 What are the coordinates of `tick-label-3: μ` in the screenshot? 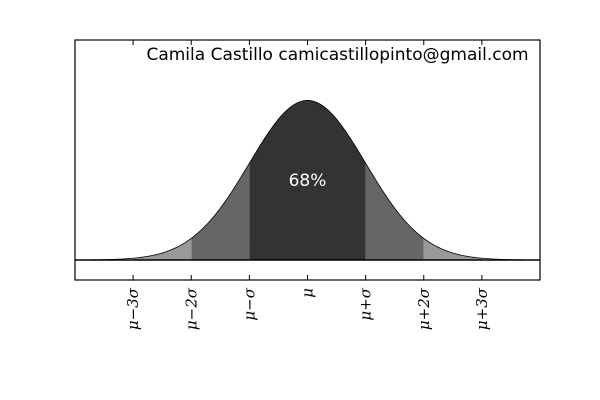 It's located at (308, 293).